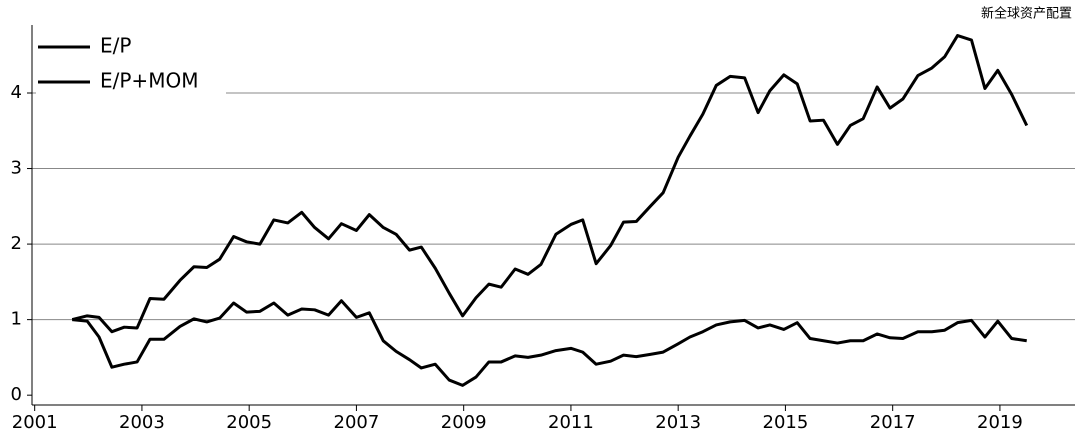 The height and width of the screenshot is (443, 1080). What do you see at coordinates (893, 422) in the screenshot?
I see `x-tick-label: 2017` at bounding box center [893, 422].